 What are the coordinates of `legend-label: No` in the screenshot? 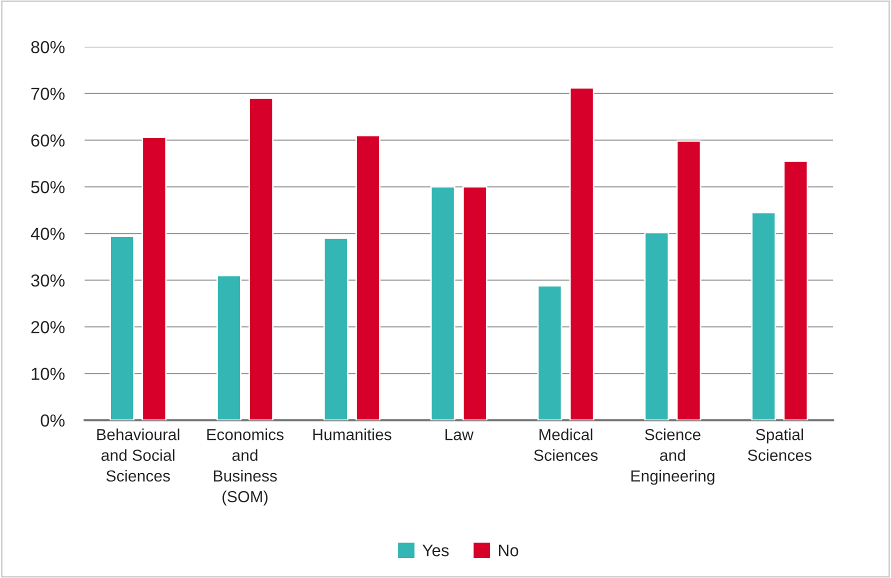 It's located at (508, 550).